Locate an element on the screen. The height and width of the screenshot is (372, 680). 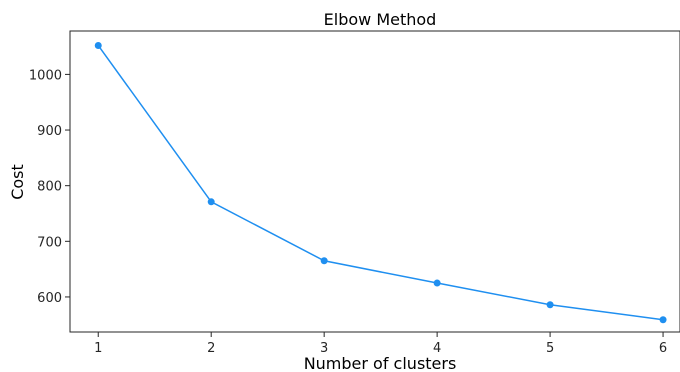
x-axis-label: Number of clusters is located at coordinates (380, 363).